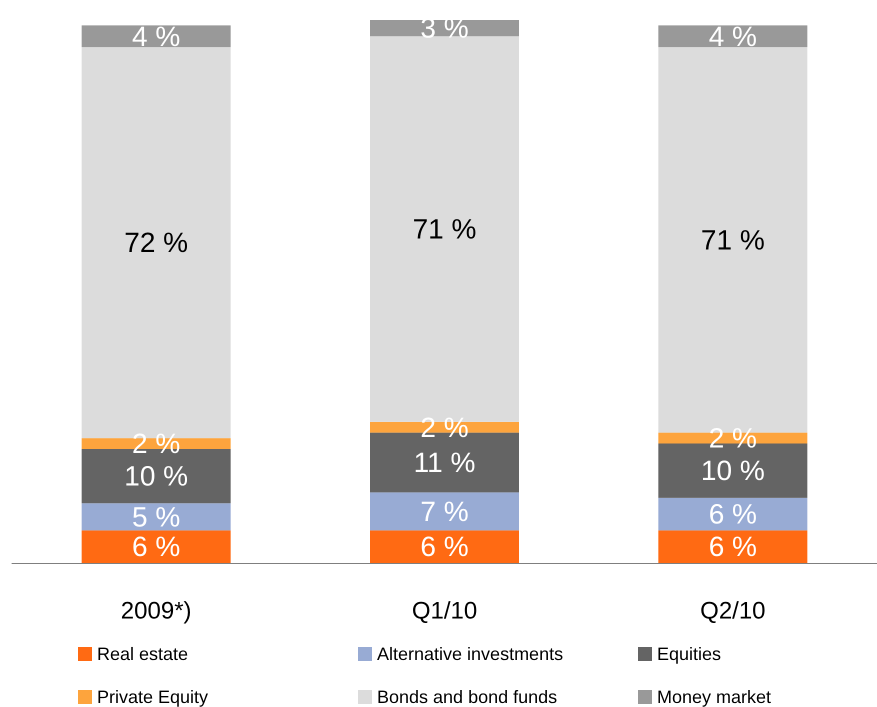 This screenshot has height=707, width=877. I want to click on legend-label: Real estate, so click(142, 654).